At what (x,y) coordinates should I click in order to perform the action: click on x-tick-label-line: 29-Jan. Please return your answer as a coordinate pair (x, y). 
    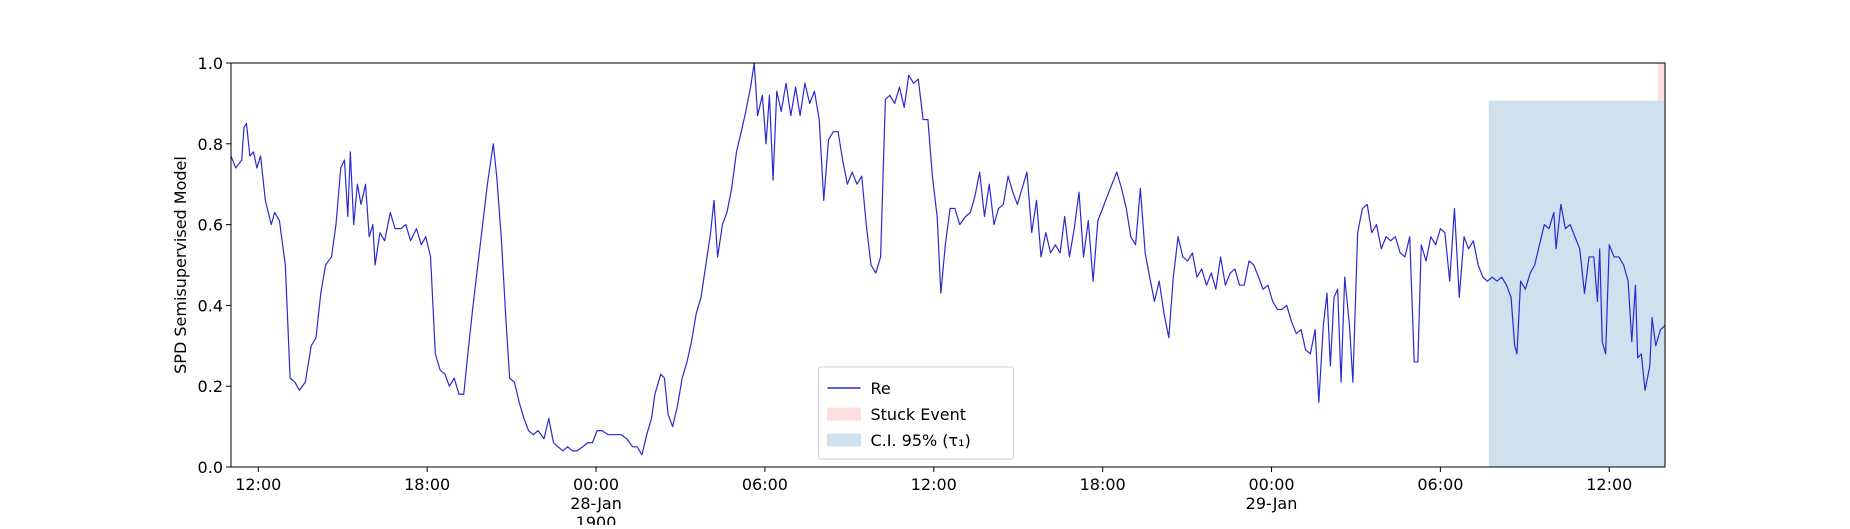
    Looking at the image, I should click on (1272, 503).